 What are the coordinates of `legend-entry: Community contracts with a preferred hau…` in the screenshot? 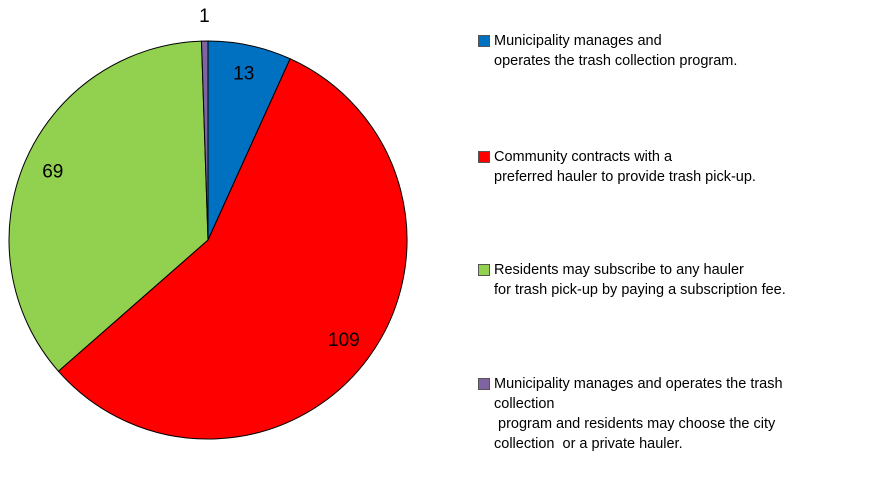 It's located at (617, 167).